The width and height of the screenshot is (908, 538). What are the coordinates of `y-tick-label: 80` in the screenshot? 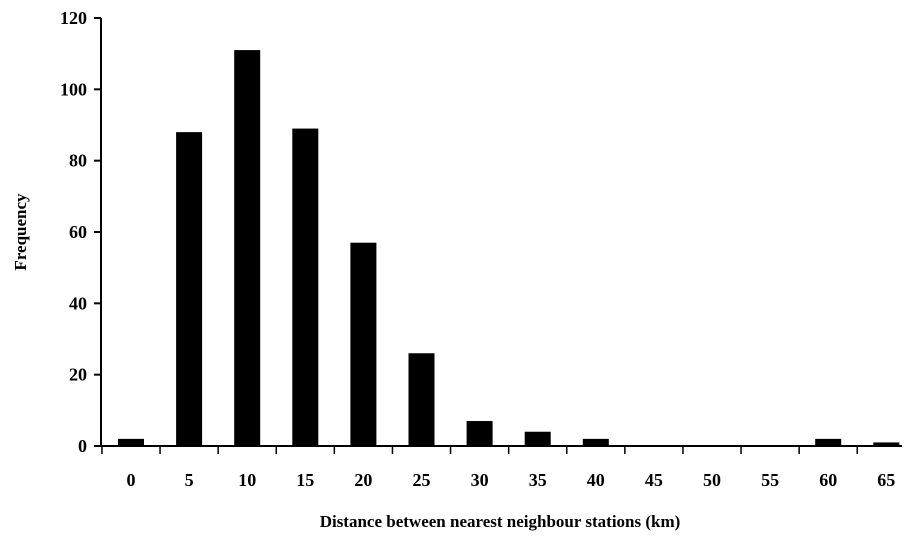 It's located at (78, 161).